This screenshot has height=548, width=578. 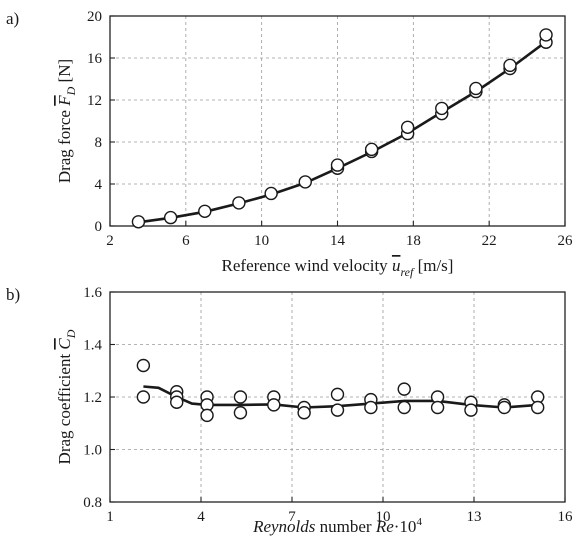 What do you see at coordinates (201, 517) in the screenshot?
I see `x-tick-label: 4` at bounding box center [201, 517].